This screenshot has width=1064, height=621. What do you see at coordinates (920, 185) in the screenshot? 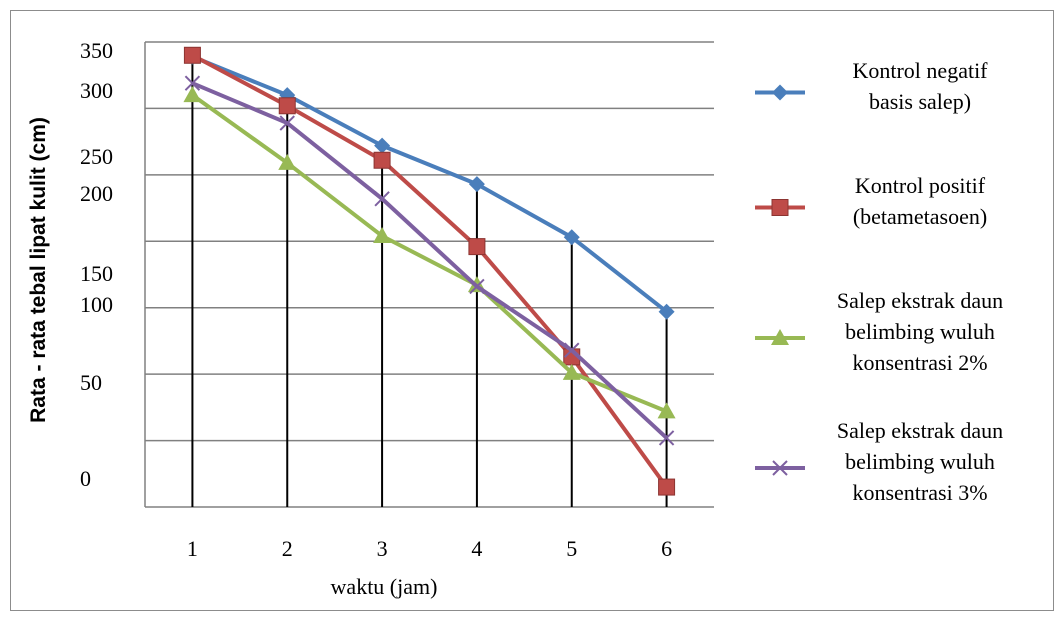
I see `legend-label: Kontrol positif` at bounding box center [920, 185].